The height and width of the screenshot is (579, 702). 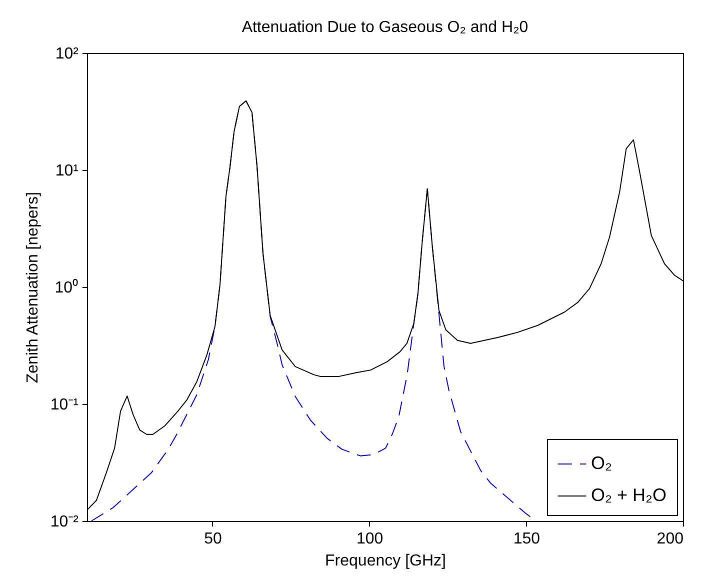 I want to click on legend-label: O₂, so click(x=601, y=463).